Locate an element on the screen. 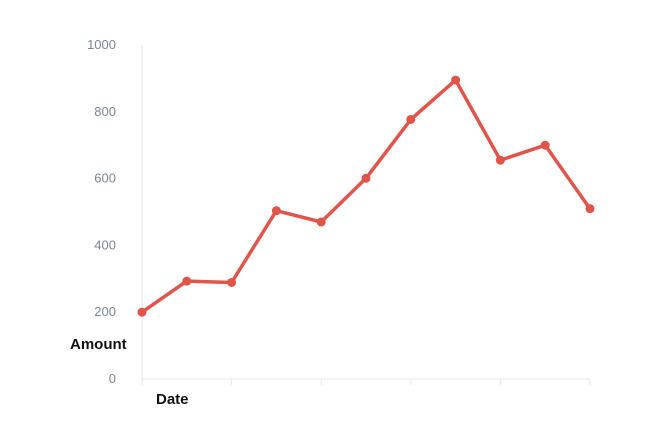  x-axis is located at coordinates (366, 381).